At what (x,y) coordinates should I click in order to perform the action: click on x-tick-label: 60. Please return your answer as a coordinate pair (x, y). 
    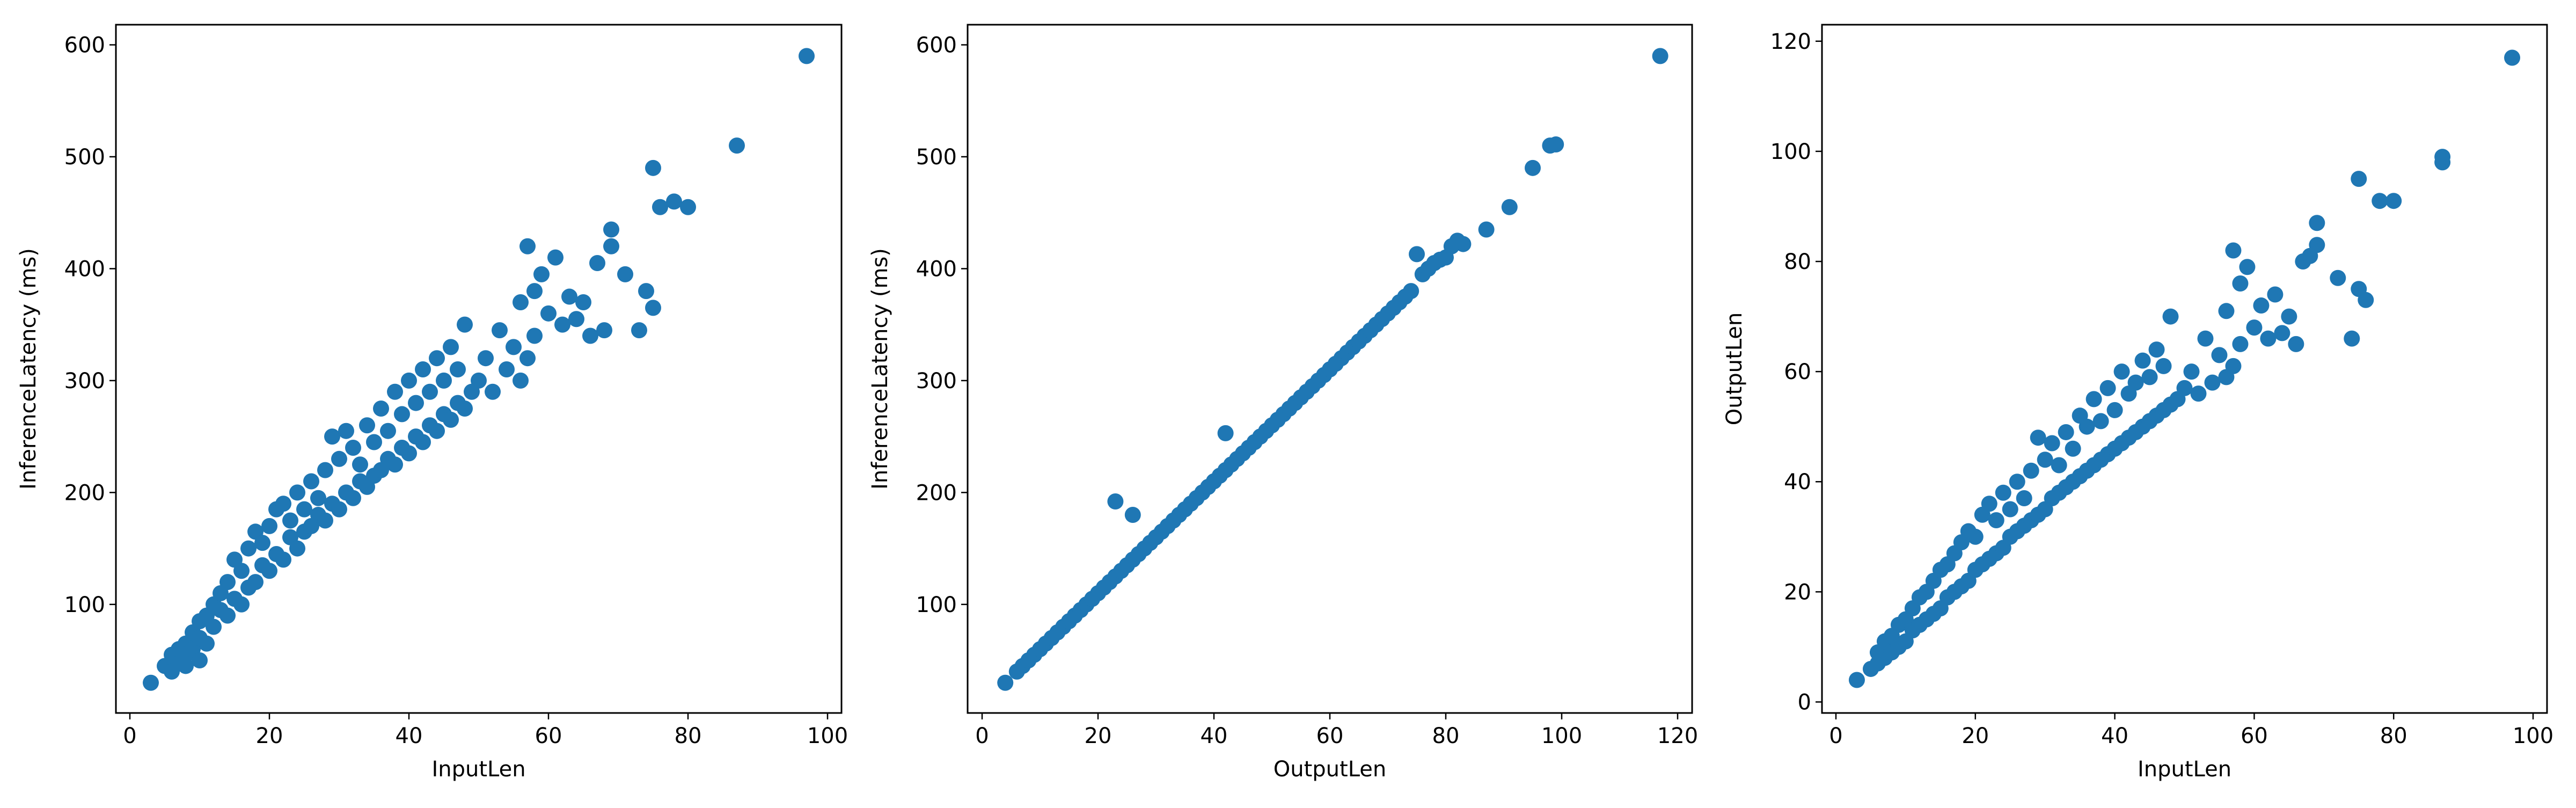
    Looking at the image, I should click on (1330, 736).